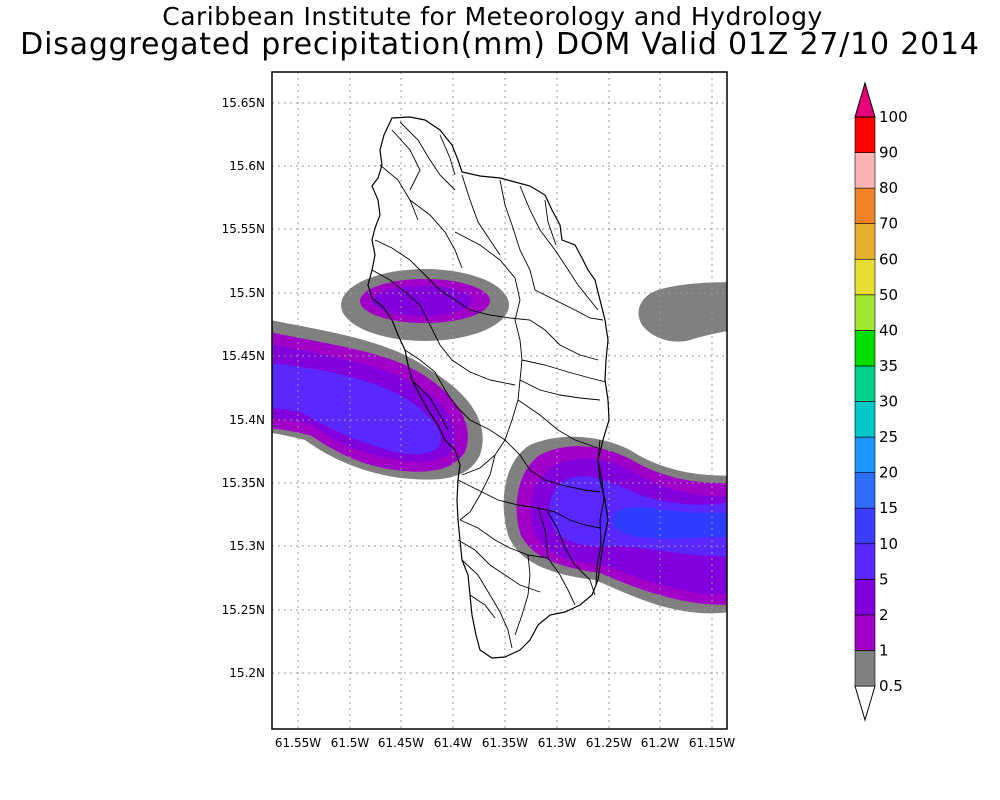  What do you see at coordinates (884, 579) in the screenshot?
I see `colorbar-level-label: 5` at bounding box center [884, 579].